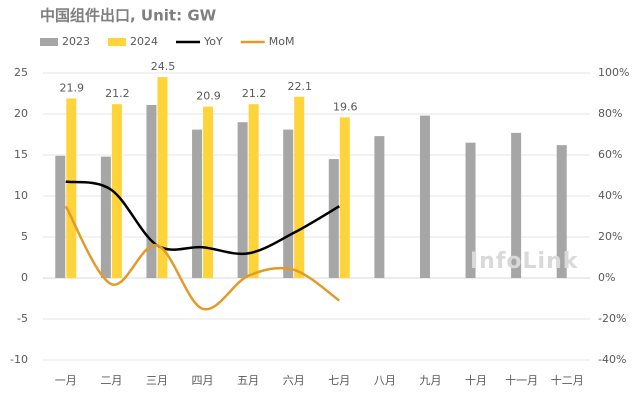 The width and height of the screenshot is (644, 401). What do you see at coordinates (613, 72) in the screenshot?
I see `y2-tick-label: 100%` at bounding box center [613, 72].